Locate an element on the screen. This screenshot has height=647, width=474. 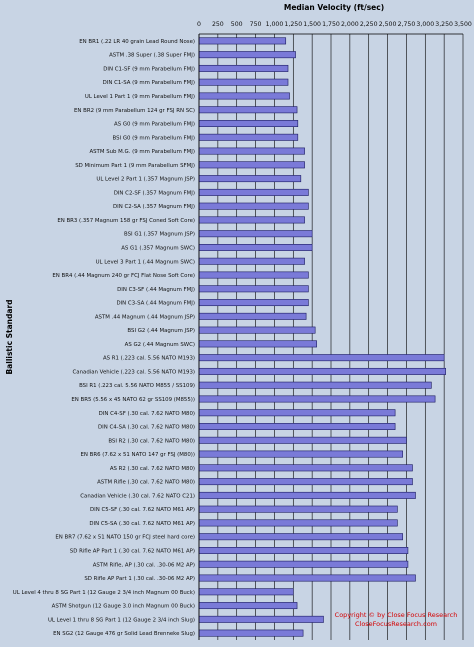
category-label: AS R1 (.223 cal. 5.56 NATO M193) is located at coordinates (149, 359).